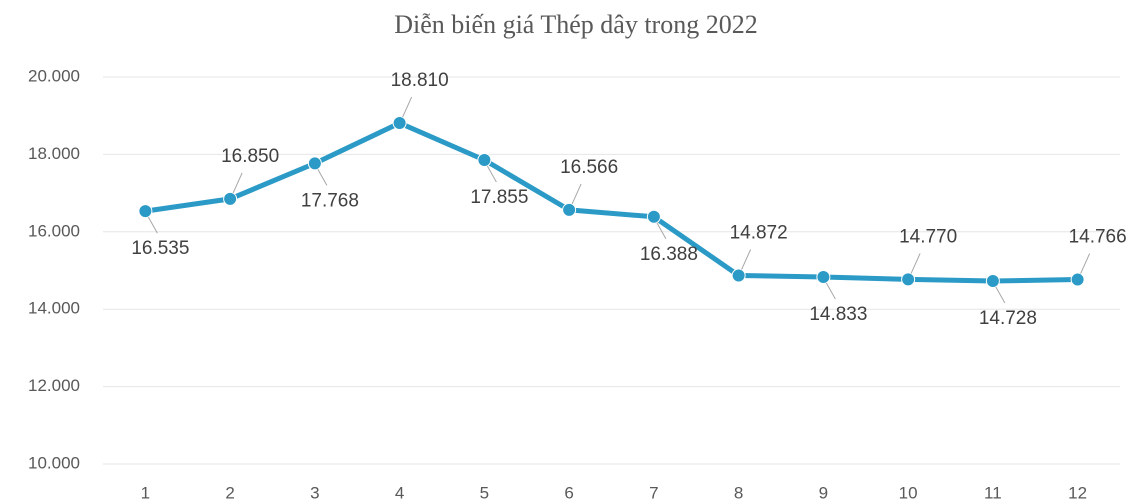 This screenshot has width=1129, height=504. Describe the element at coordinates (420, 80) in the screenshot. I see `data-label: 18.810` at that location.